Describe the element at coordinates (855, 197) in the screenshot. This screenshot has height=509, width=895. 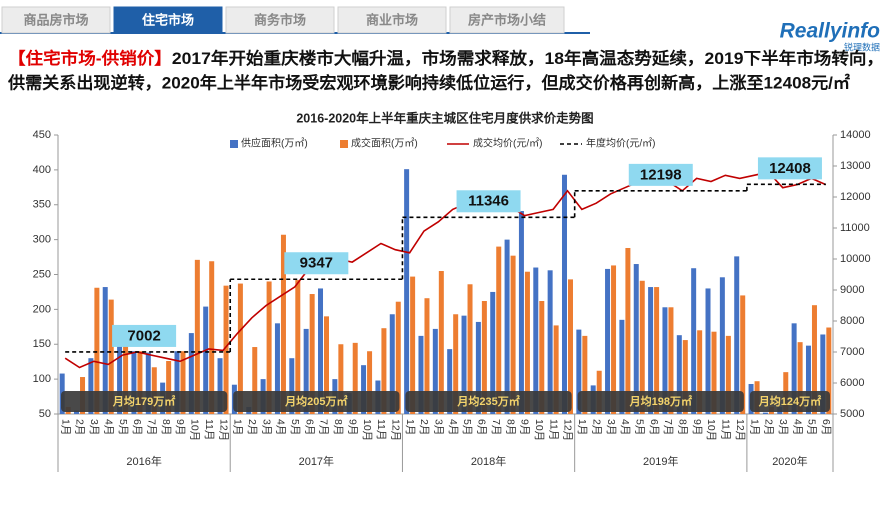
I see `y2-tick-label: 12000` at that location.